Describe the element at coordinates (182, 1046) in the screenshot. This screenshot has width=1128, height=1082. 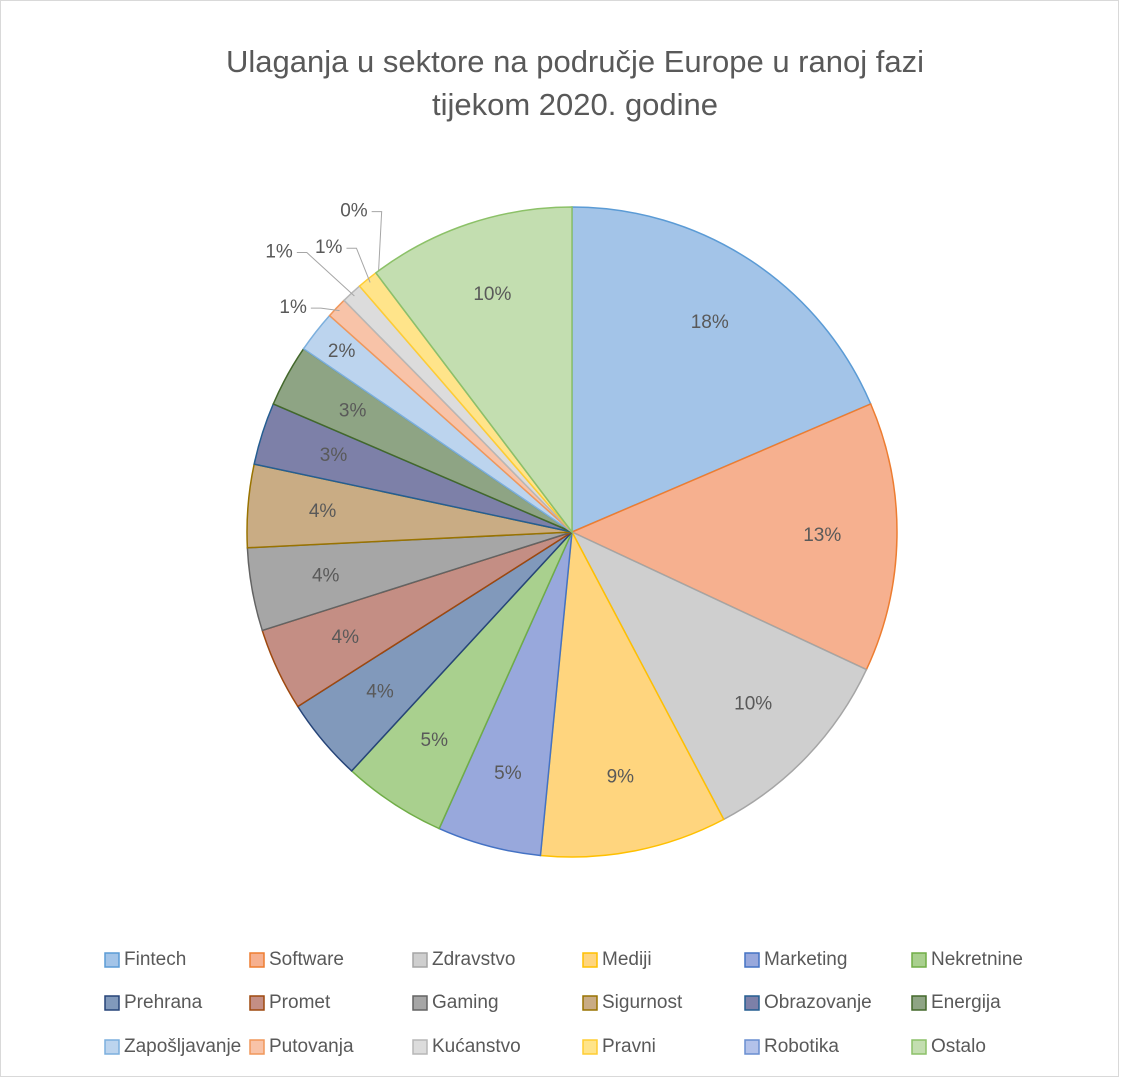
I see `legend-label: Zapošljavanje` at that location.